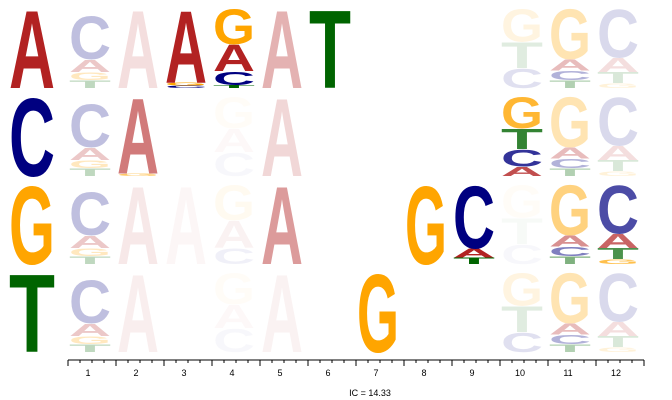 The height and width of the screenshot is (400, 672). Describe the element at coordinates (231, 373) in the screenshot. I see `x-tick-label: 4` at that location.